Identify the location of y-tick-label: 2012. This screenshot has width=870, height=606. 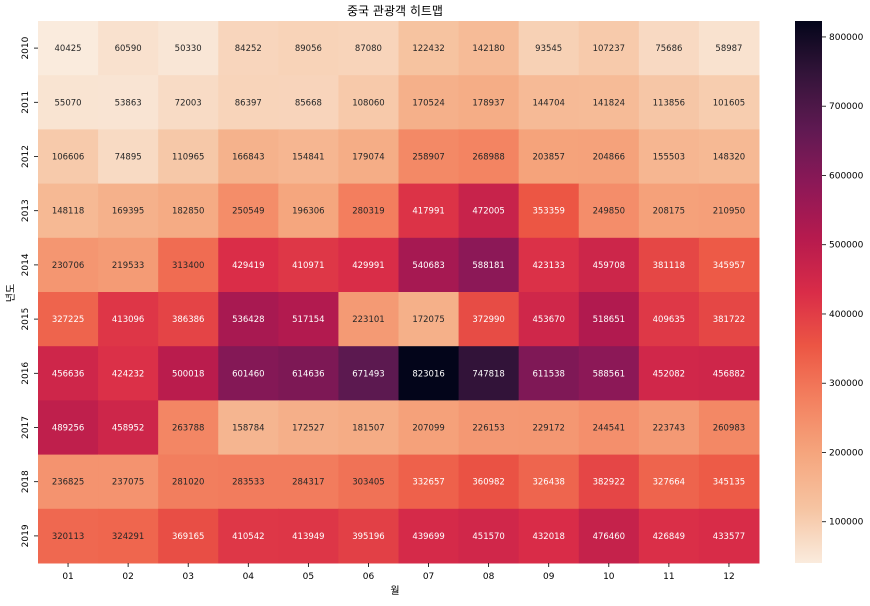
(26, 156).